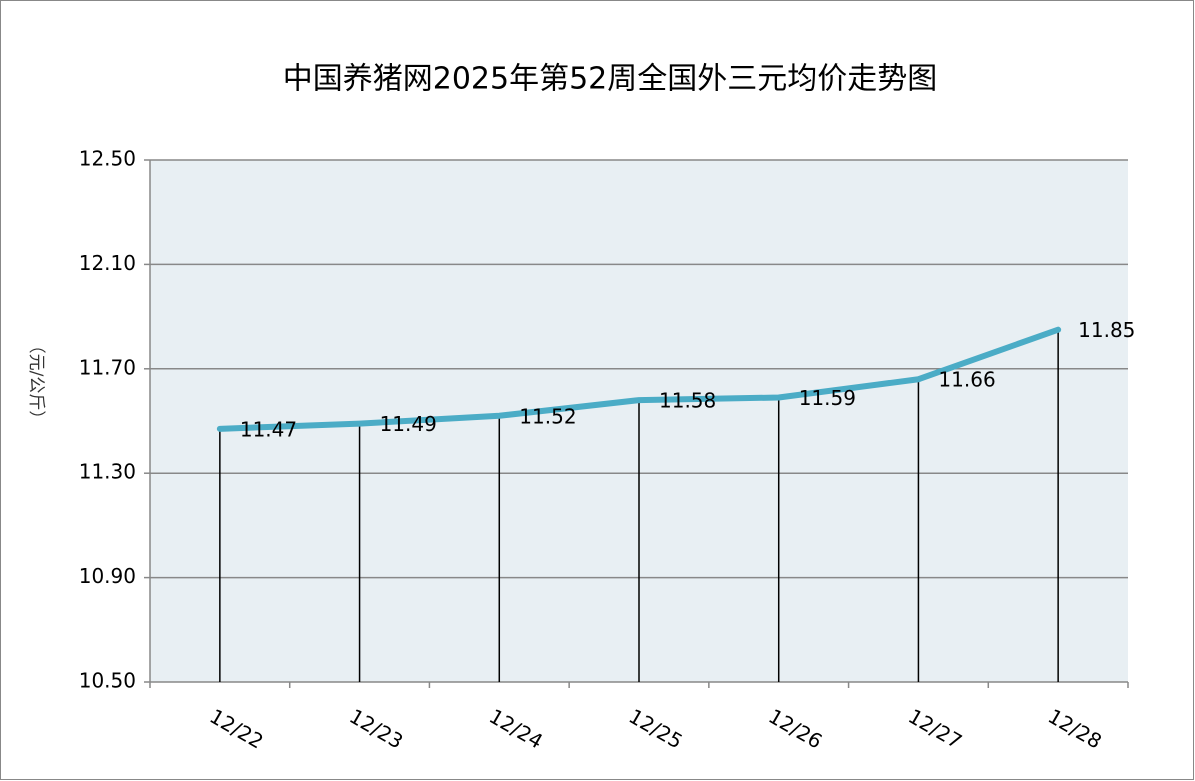 Image resolution: width=1195 pixels, height=781 pixels. Describe the element at coordinates (687, 401) in the screenshot. I see `data-label: 11.58` at that location.